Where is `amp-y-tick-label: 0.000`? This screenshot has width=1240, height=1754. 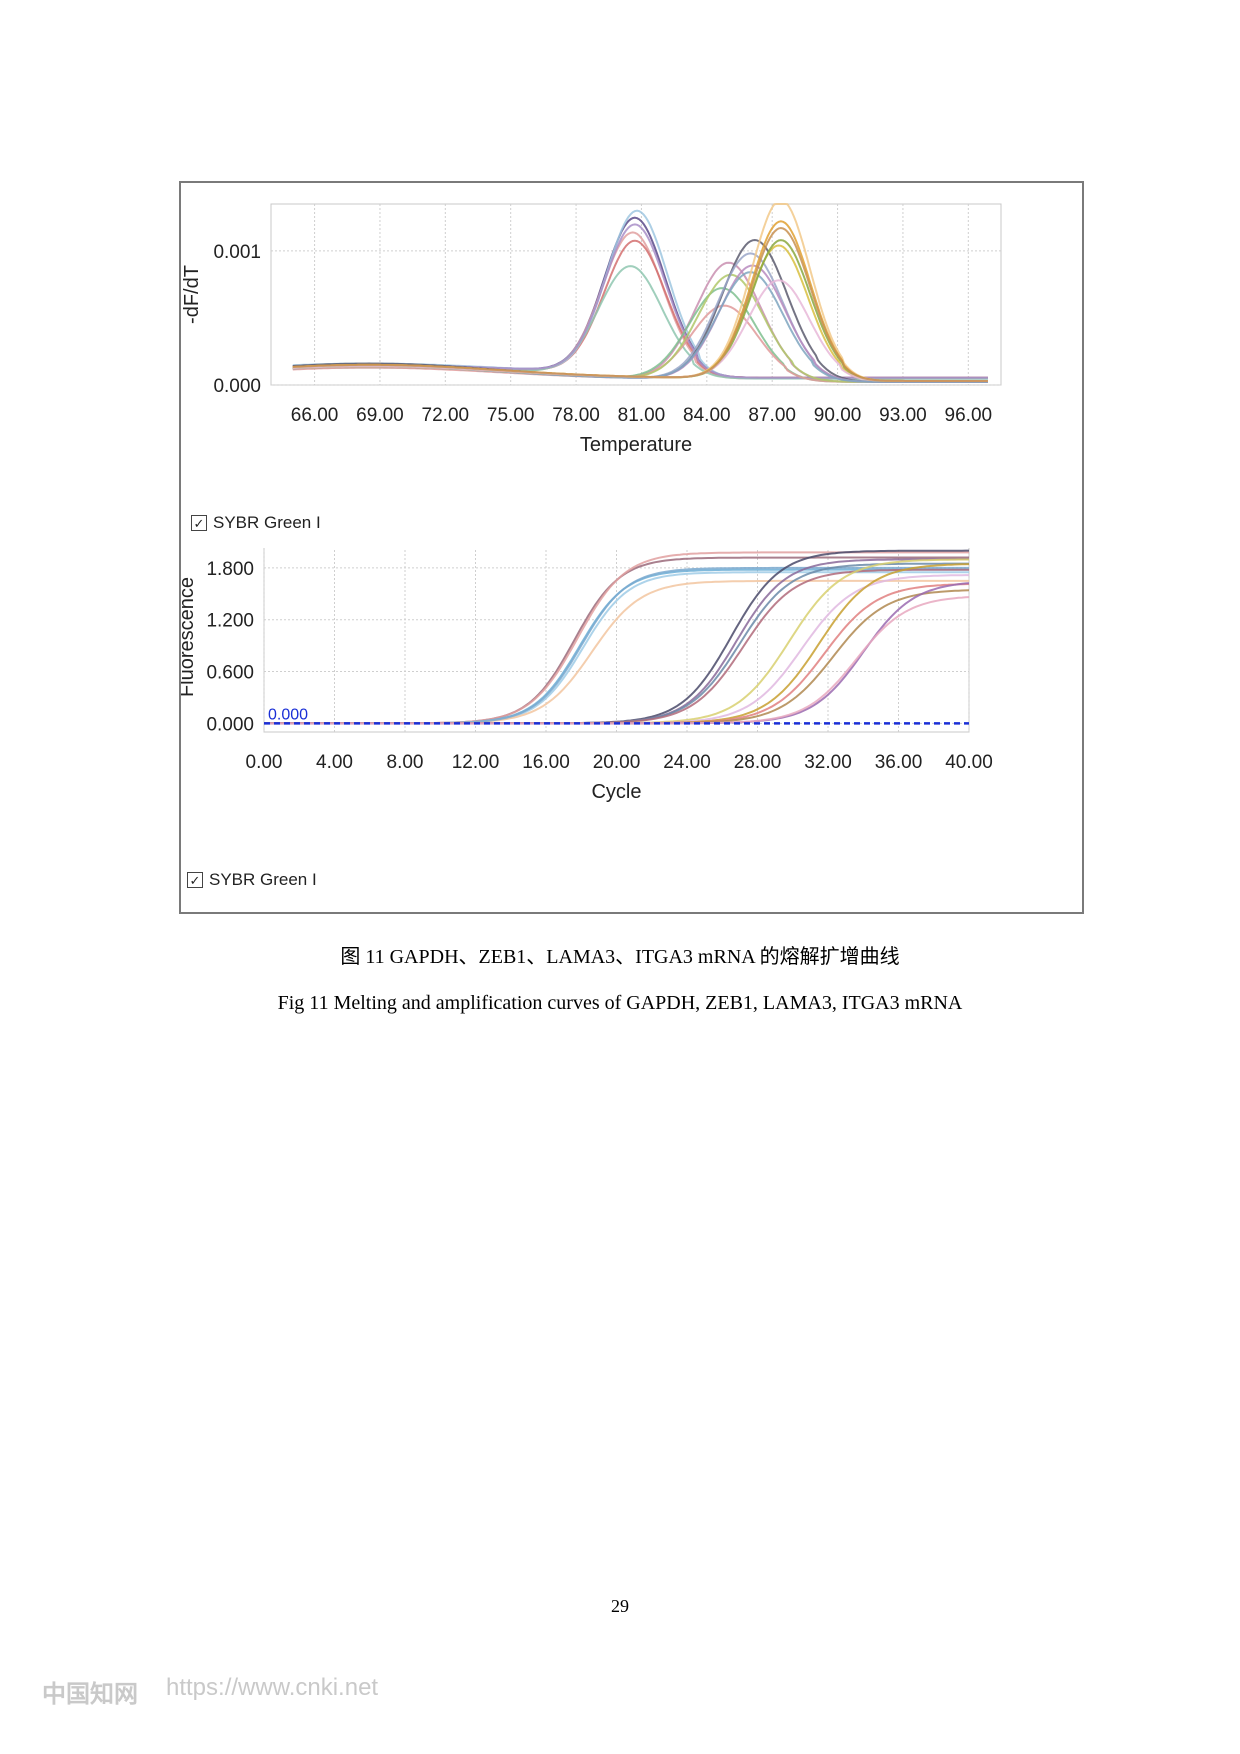
amp-y-tick-label: 0.000 is located at coordinates (230, 724).